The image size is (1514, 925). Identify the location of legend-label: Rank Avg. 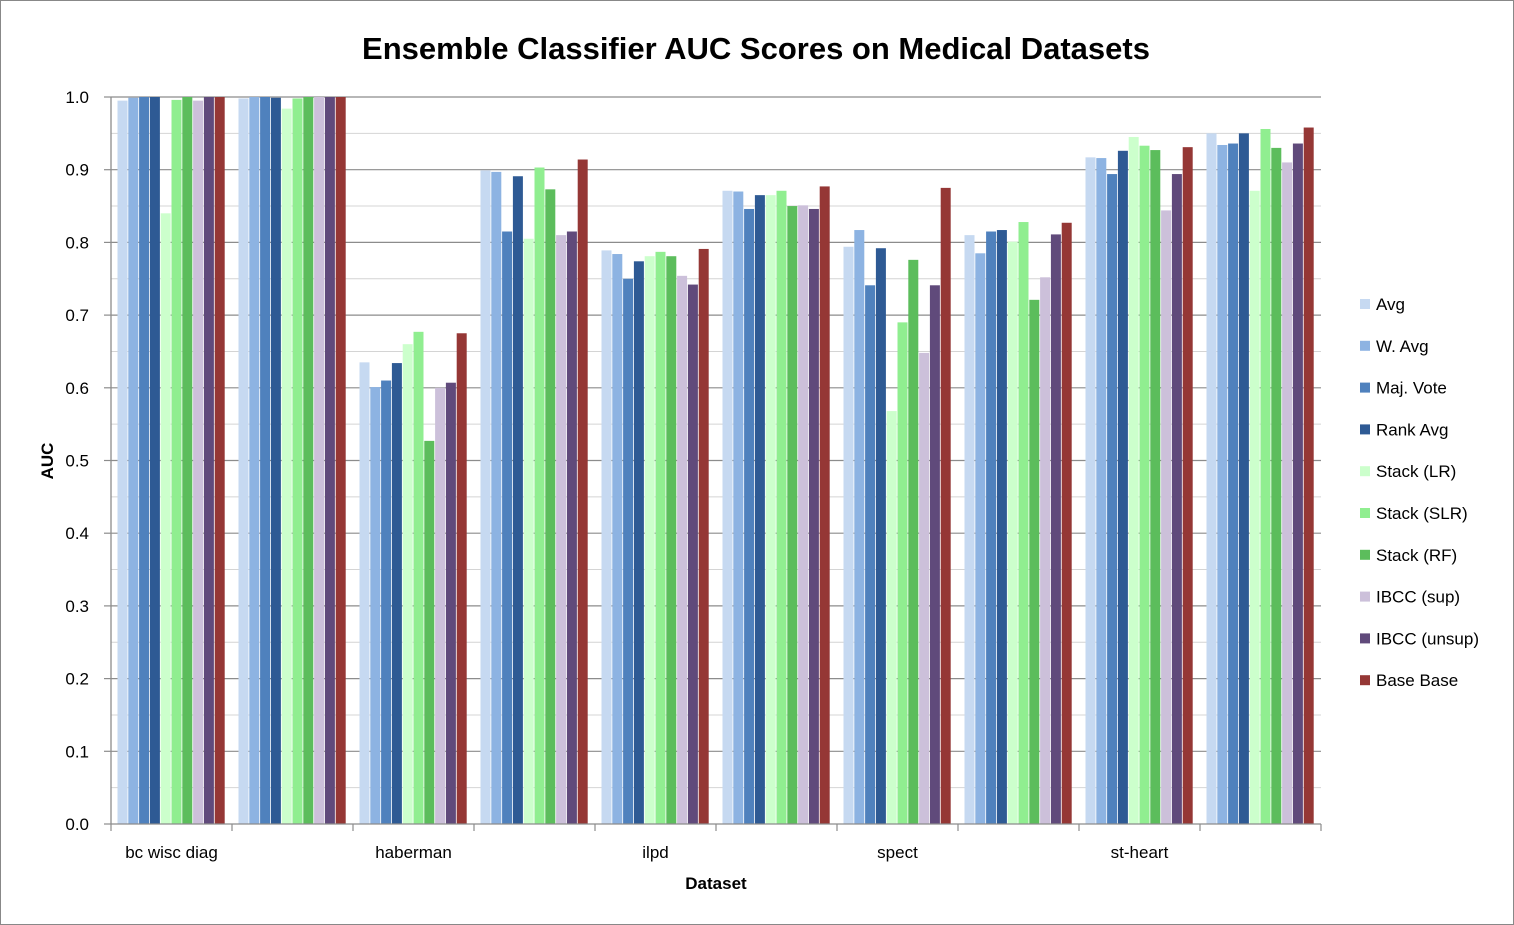
(1412, 429).